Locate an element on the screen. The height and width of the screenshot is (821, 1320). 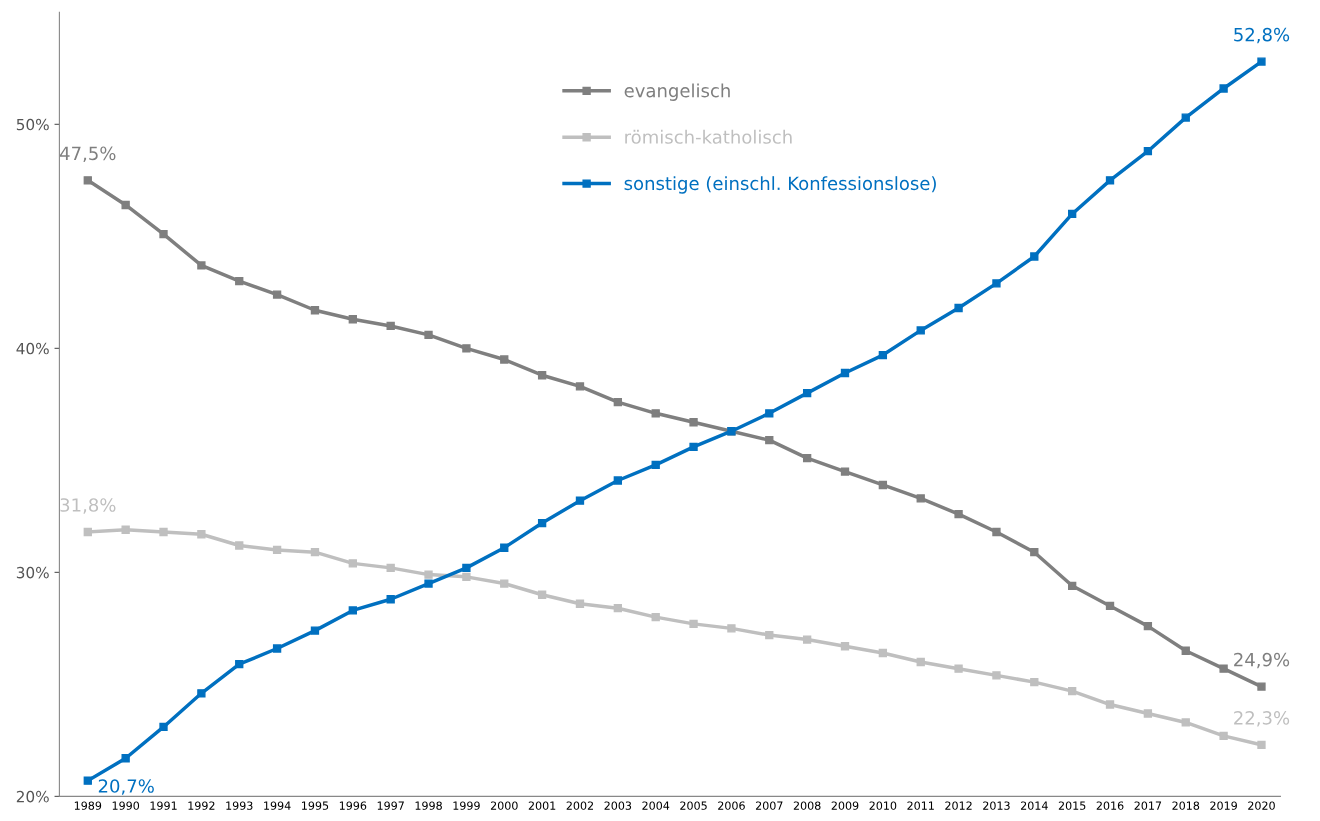
data-label: 22,3% is located at coordinates (1262, 719).